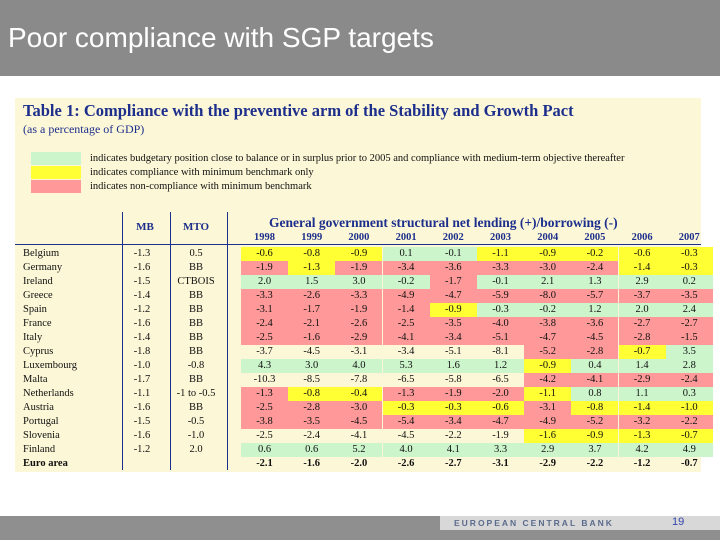  Describe the element at coordinates (312, 268) in the screenshot. I see `value-cell: -1.3` at that location.